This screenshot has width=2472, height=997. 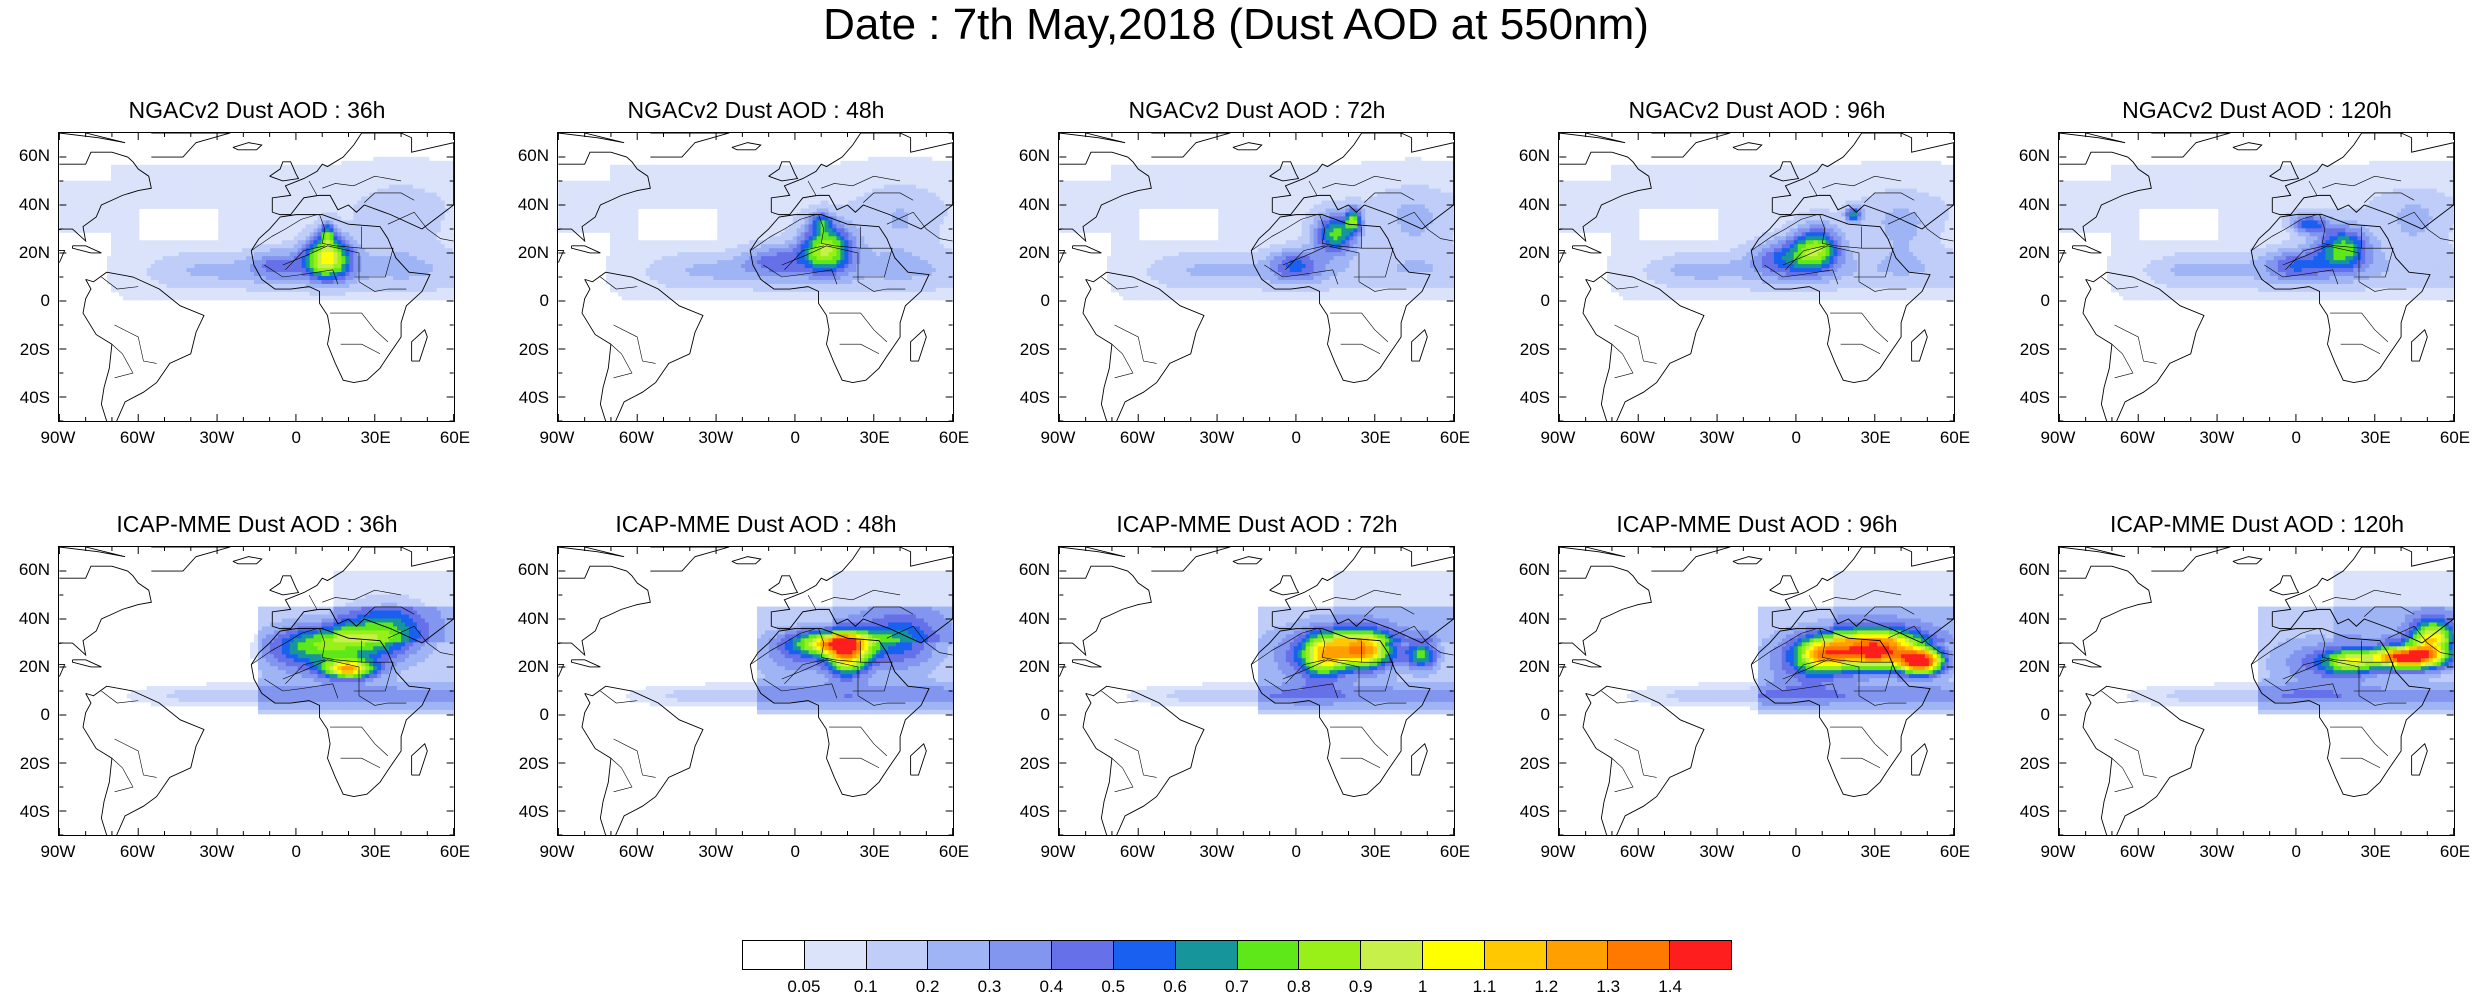 I want to click on lat-tick-label: 0, so click(x=527, y=301).